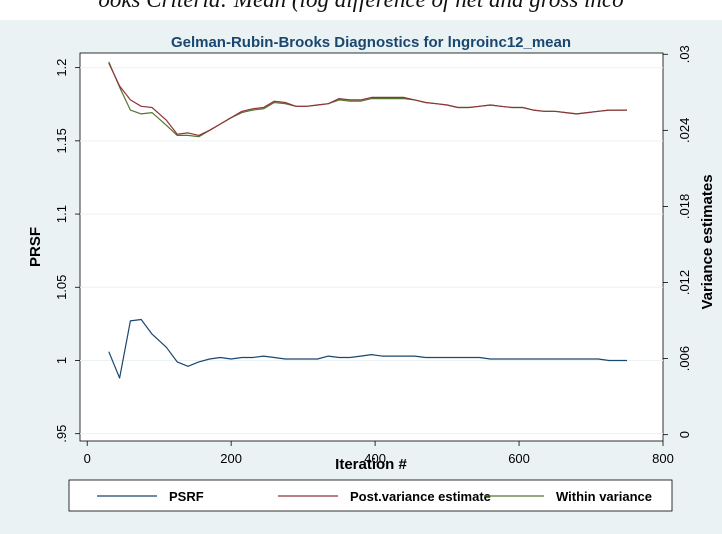  Describe the element at coordinates (375, 458) in the screenshot. I see `x-tick-label: 400` at that location.